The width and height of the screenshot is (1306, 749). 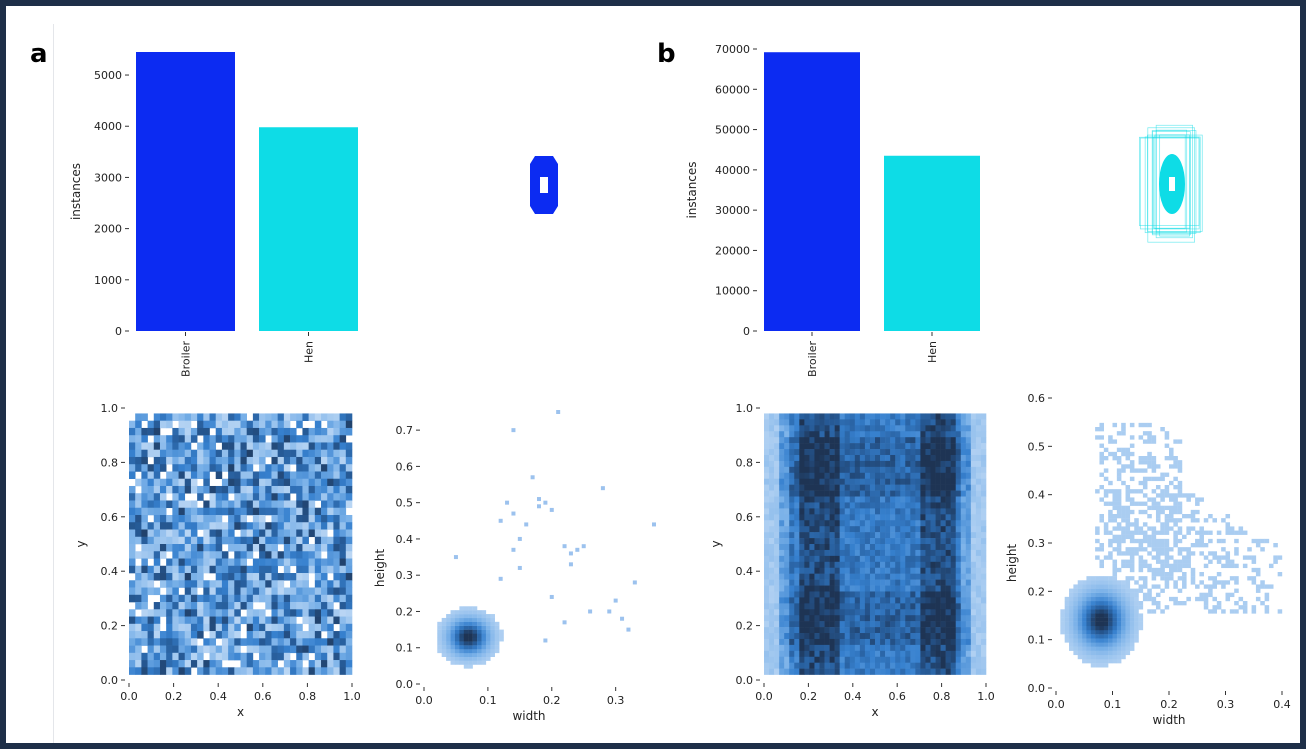 What do you see at coordinates (1012, 563) in the screenshot?
I see `panel-b-wh-ylabel: height` at bounding box center [1012, 563].